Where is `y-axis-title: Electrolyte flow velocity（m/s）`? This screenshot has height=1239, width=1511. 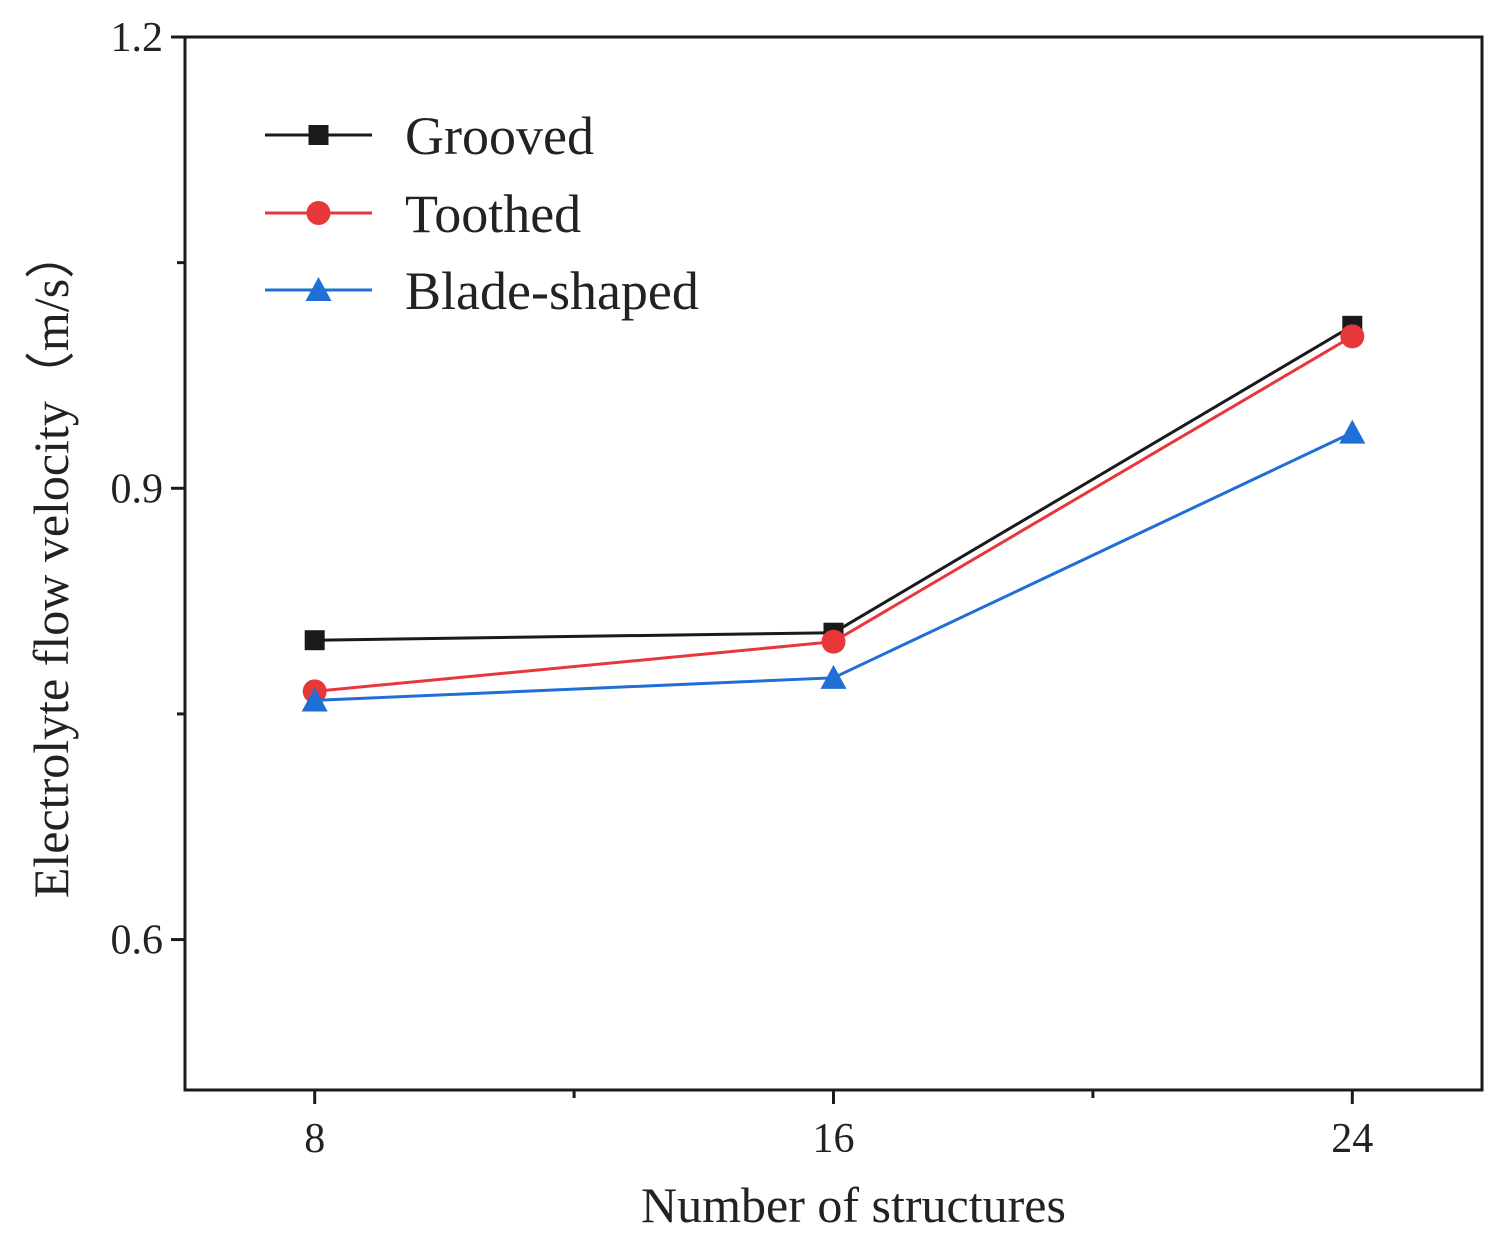
y-axis-title: Electrolyte flow velocity（m/s） is located at coordinates (51, 563).